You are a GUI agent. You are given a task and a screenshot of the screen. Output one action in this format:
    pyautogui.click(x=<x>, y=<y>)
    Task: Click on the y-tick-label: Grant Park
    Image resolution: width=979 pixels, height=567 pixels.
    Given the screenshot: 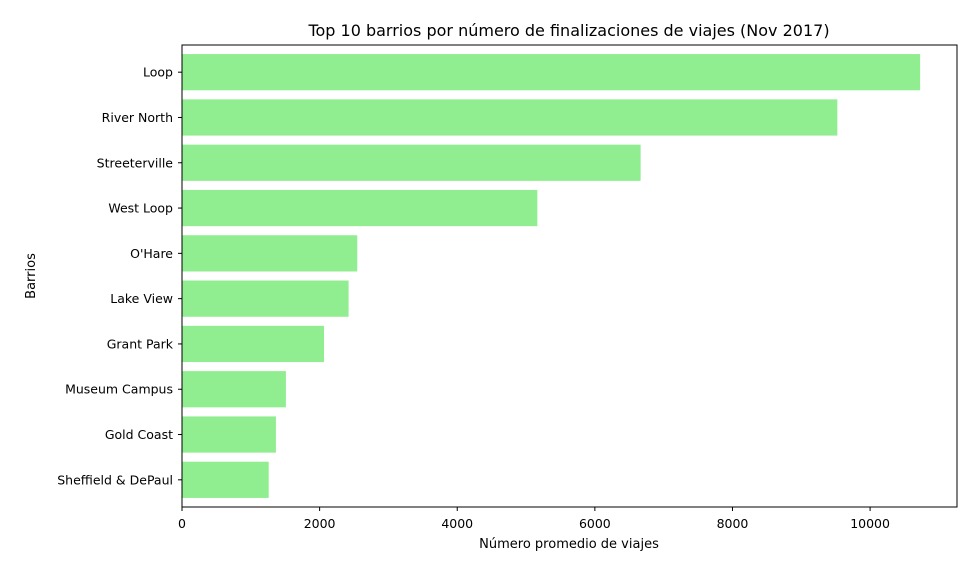 What is the action you would take?
    pyautogui.click(x=140, y=343)
    